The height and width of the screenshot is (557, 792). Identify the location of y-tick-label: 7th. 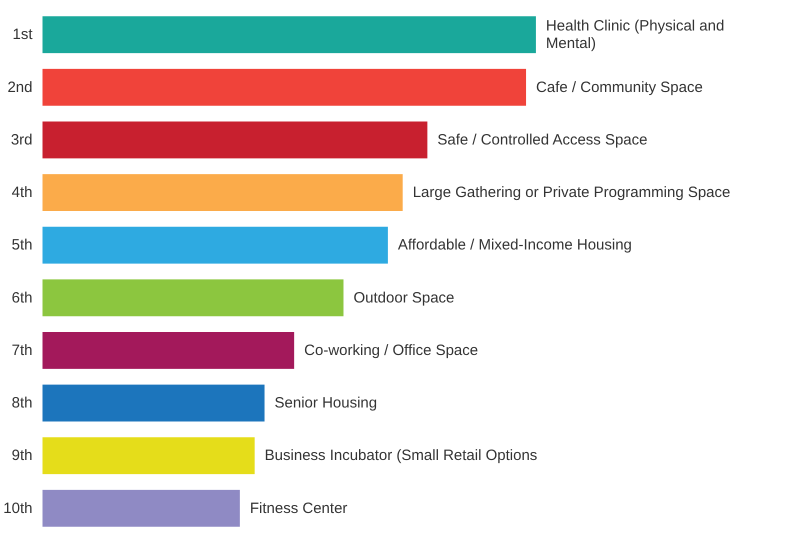
(22, 350).